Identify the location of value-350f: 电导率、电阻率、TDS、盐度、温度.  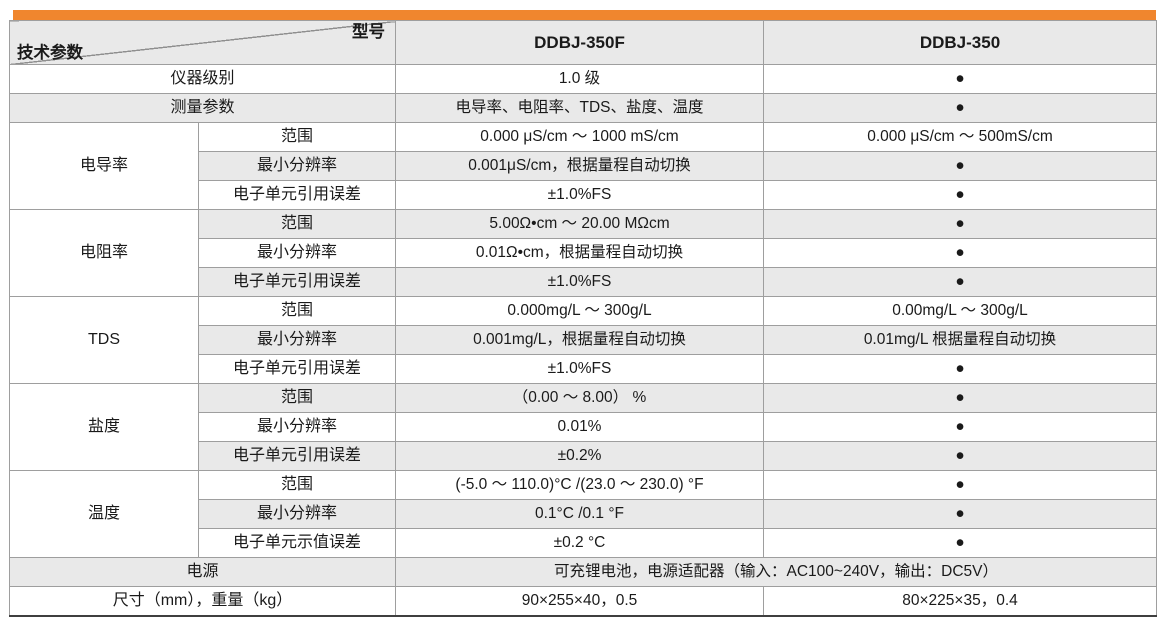
(579, 108).